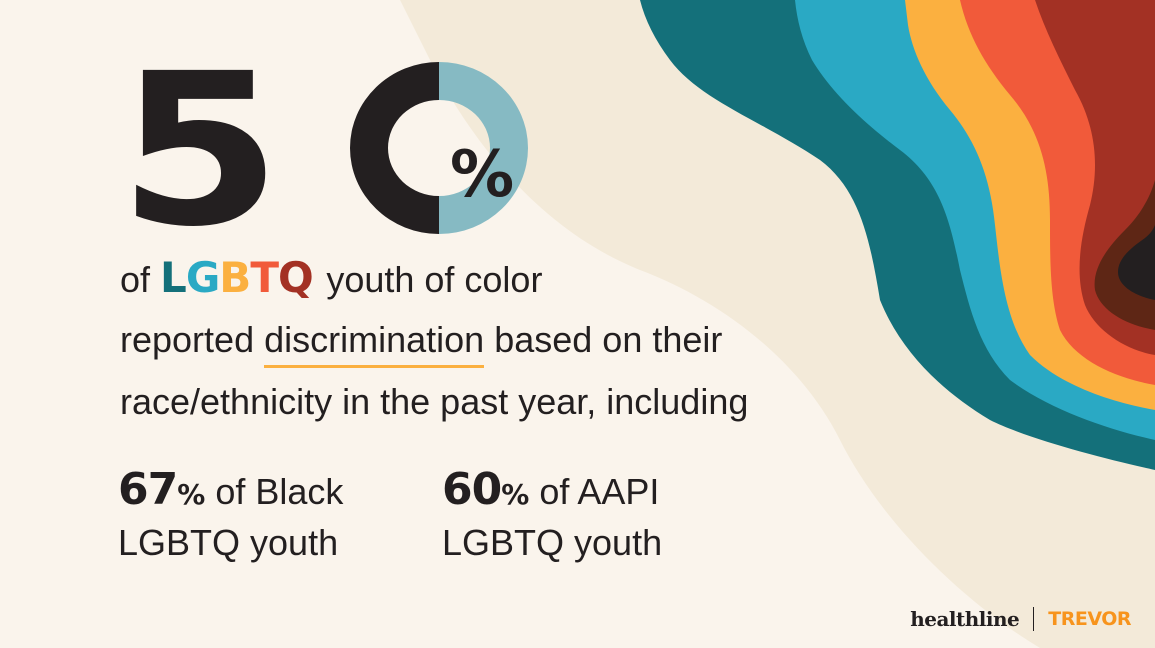 This screenshot has height=648, width=1155. I want to click on donut-light-half, so click(483, 148).